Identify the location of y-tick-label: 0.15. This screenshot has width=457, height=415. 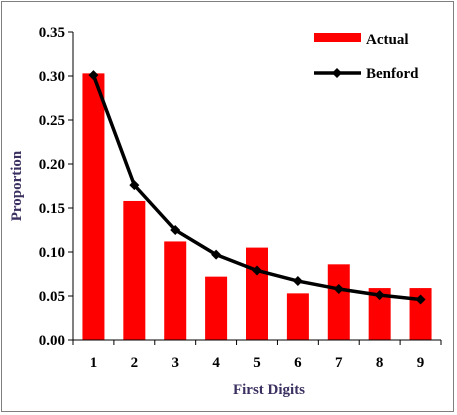
(52, 209).